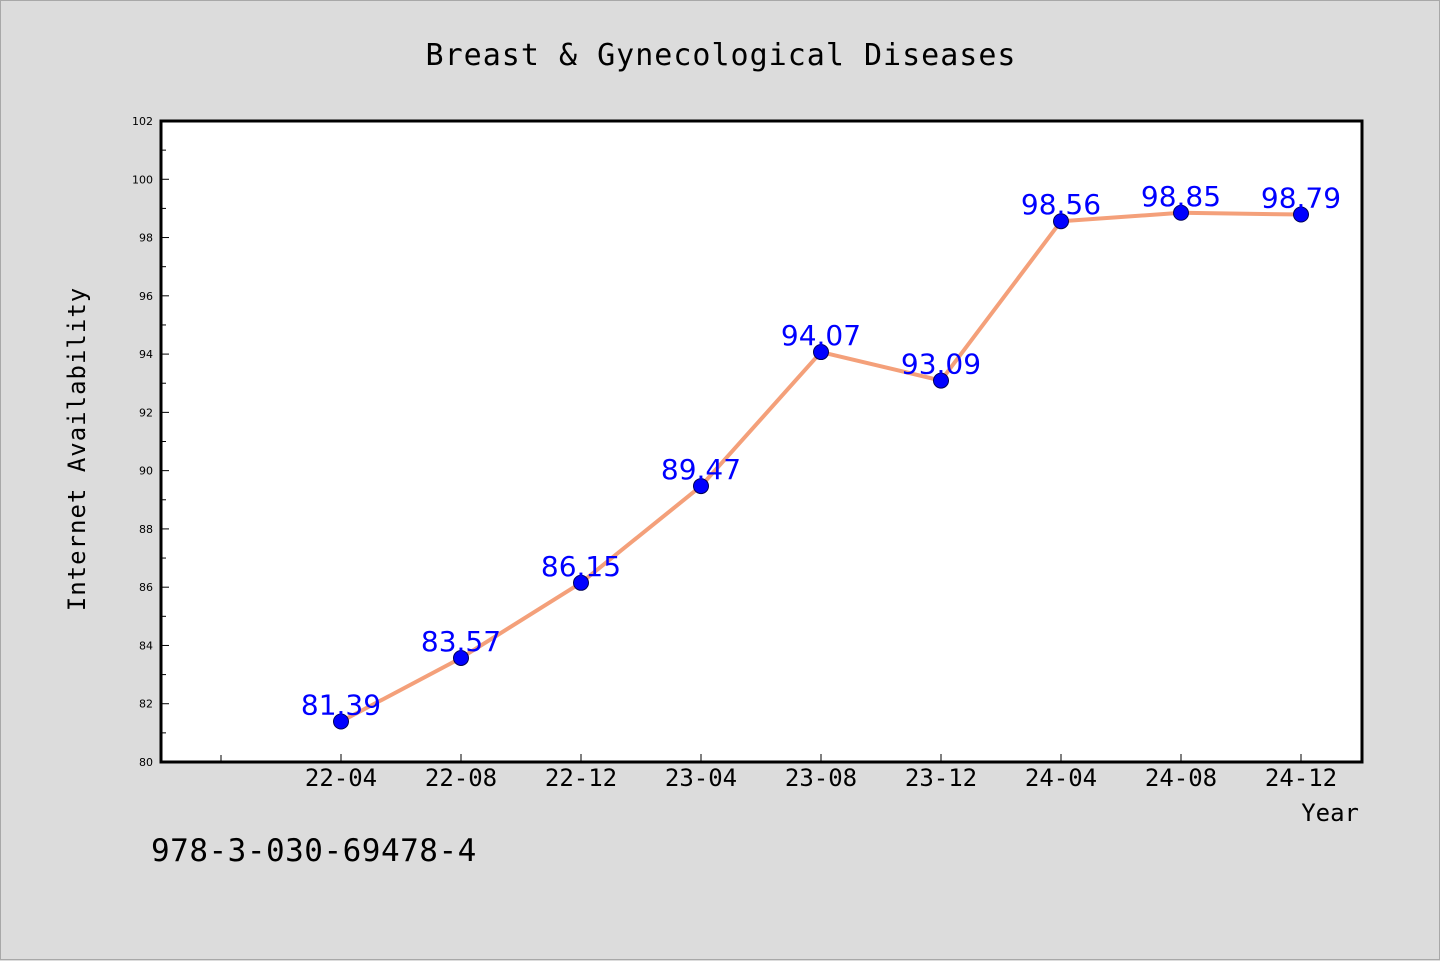 The image size is (1440, 961). What do you see at coordinates (581, 566) in the screenshot?
I see `data-label: 86.15` at bounding box center [581, 566].